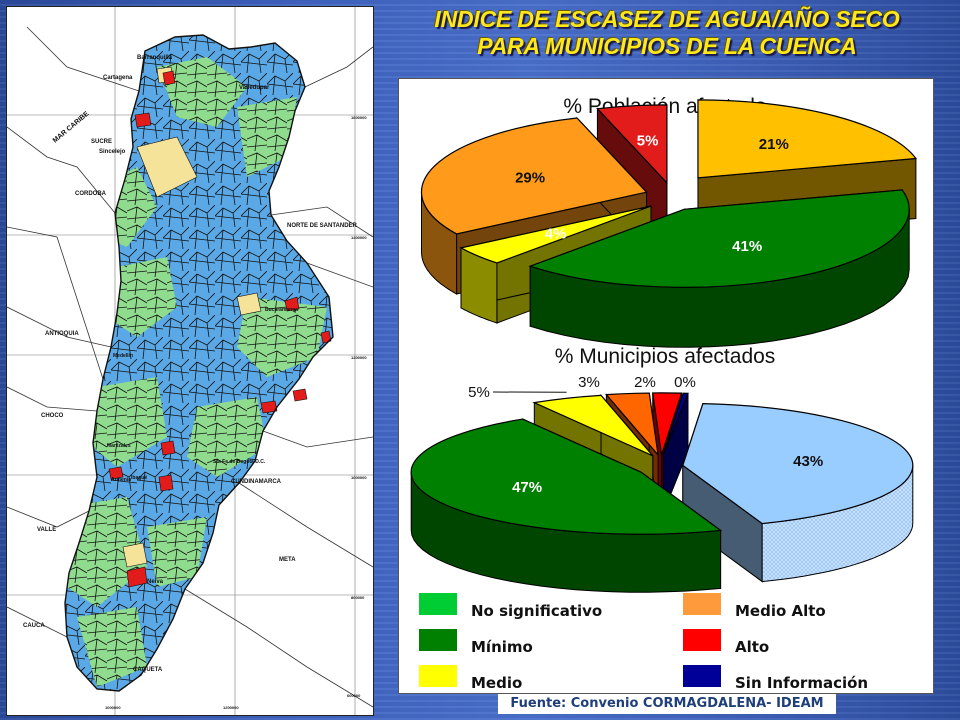 The height and width of the screenshot is (720, 960). I want to click on legend-label: Medio, so click(497, 683).